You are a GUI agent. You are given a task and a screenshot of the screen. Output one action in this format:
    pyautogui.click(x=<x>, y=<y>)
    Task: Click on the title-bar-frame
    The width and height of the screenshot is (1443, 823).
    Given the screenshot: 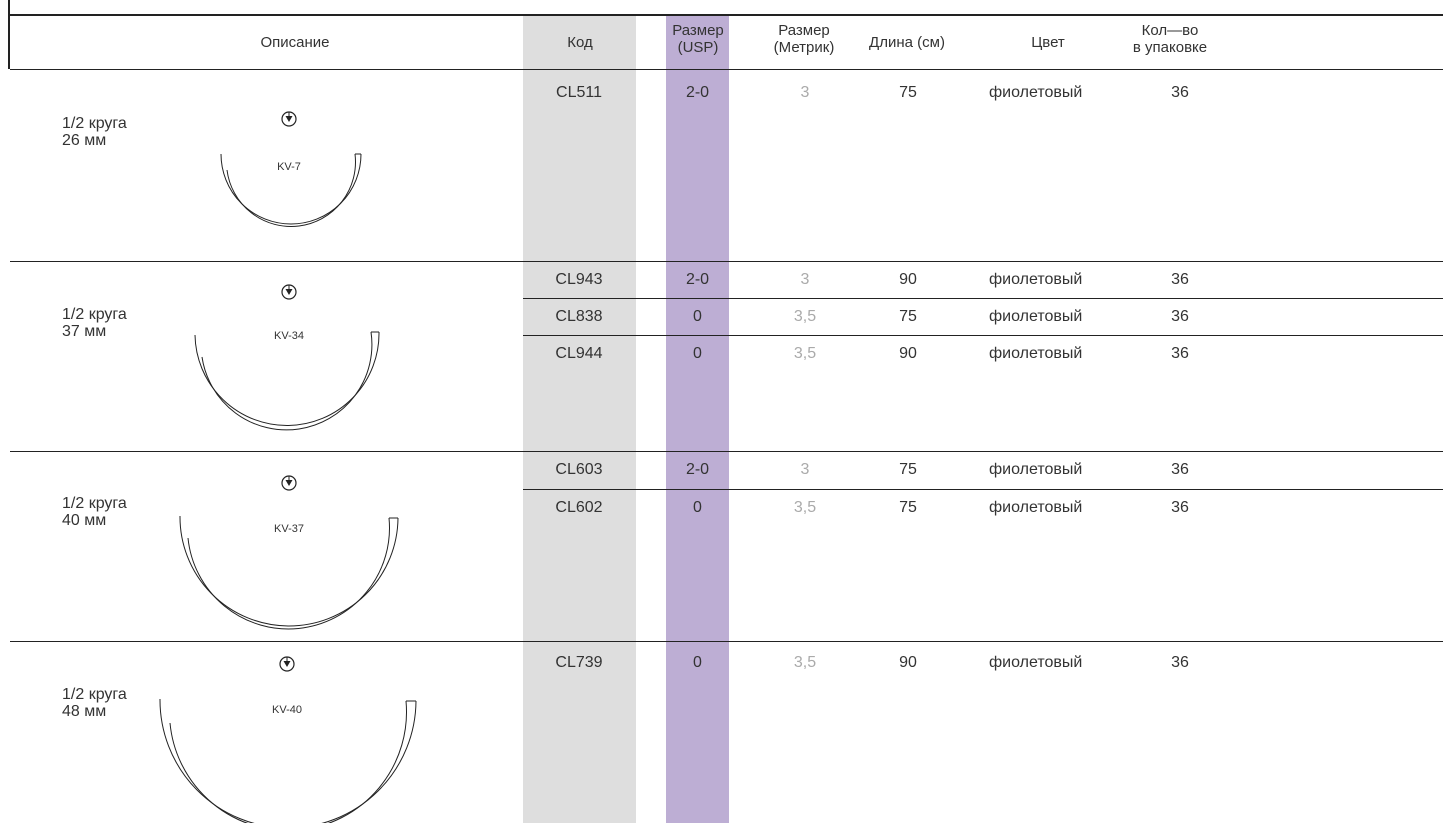 What is the action you would take?
    pyautogui.click(x=725, y=8)
    